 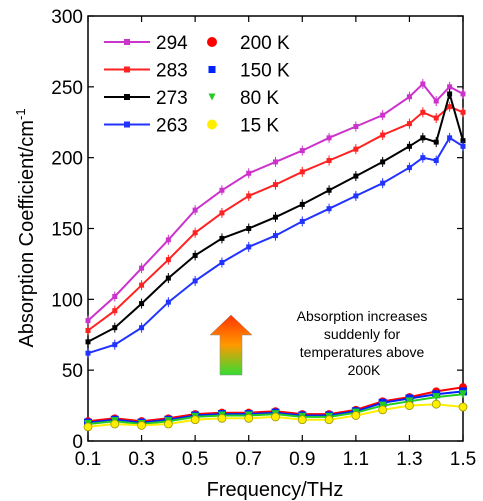 I want to click on y-axis-title: Absorption Coefficient/cm-1, so click(x=25, y=227).